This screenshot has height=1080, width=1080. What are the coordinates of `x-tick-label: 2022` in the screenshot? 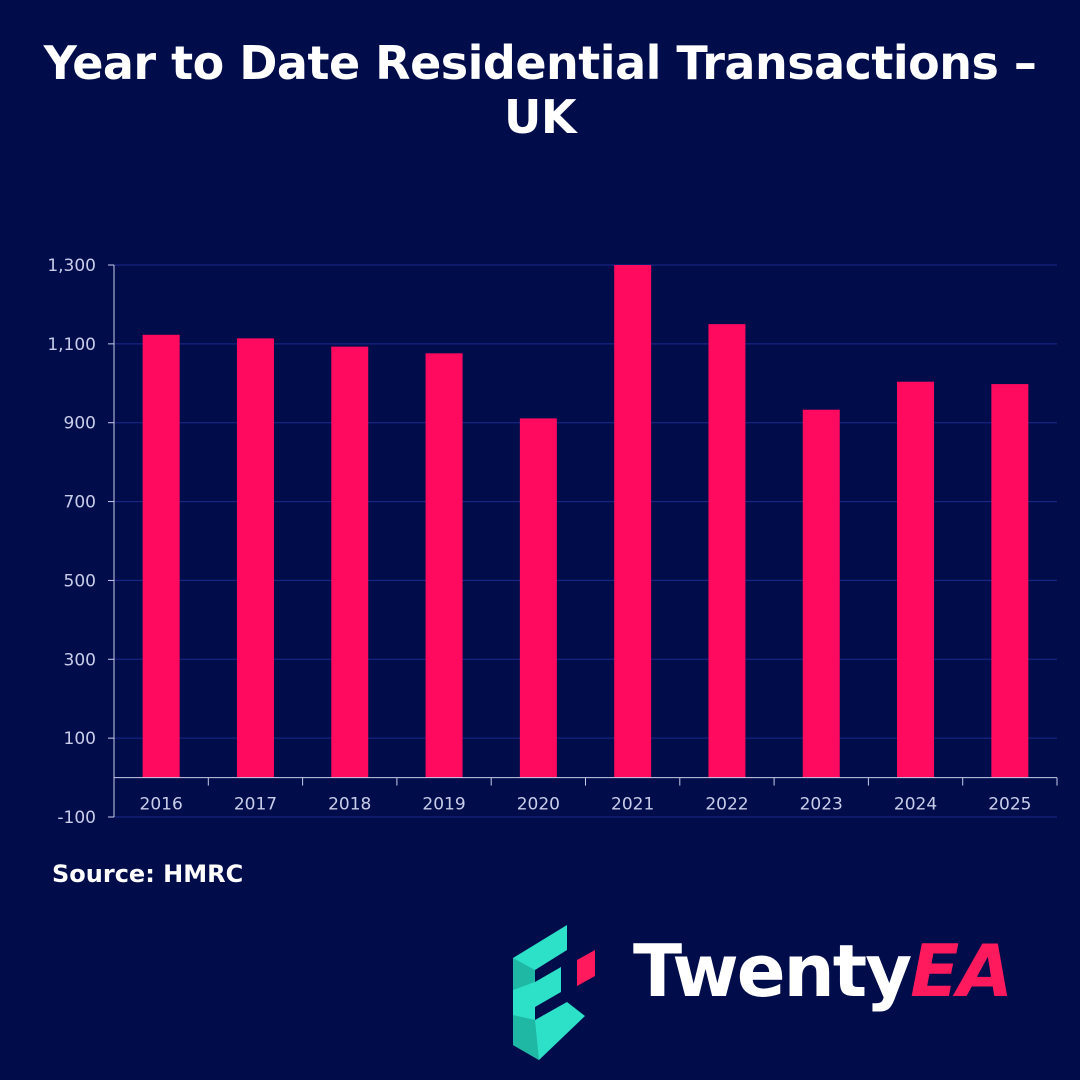 It's located at (726, 805).